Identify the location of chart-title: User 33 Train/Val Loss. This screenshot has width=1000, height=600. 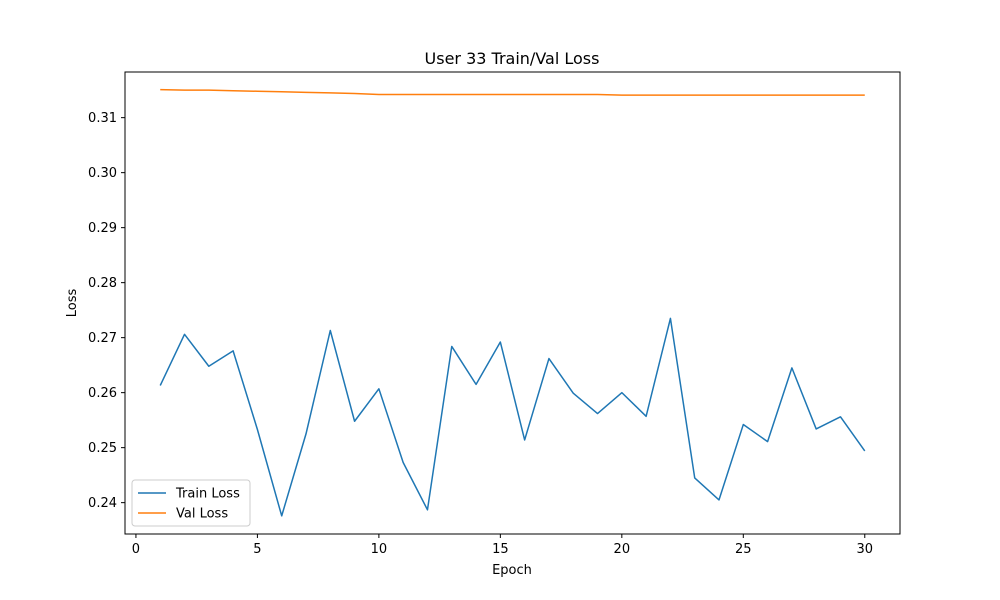
(512, 58).